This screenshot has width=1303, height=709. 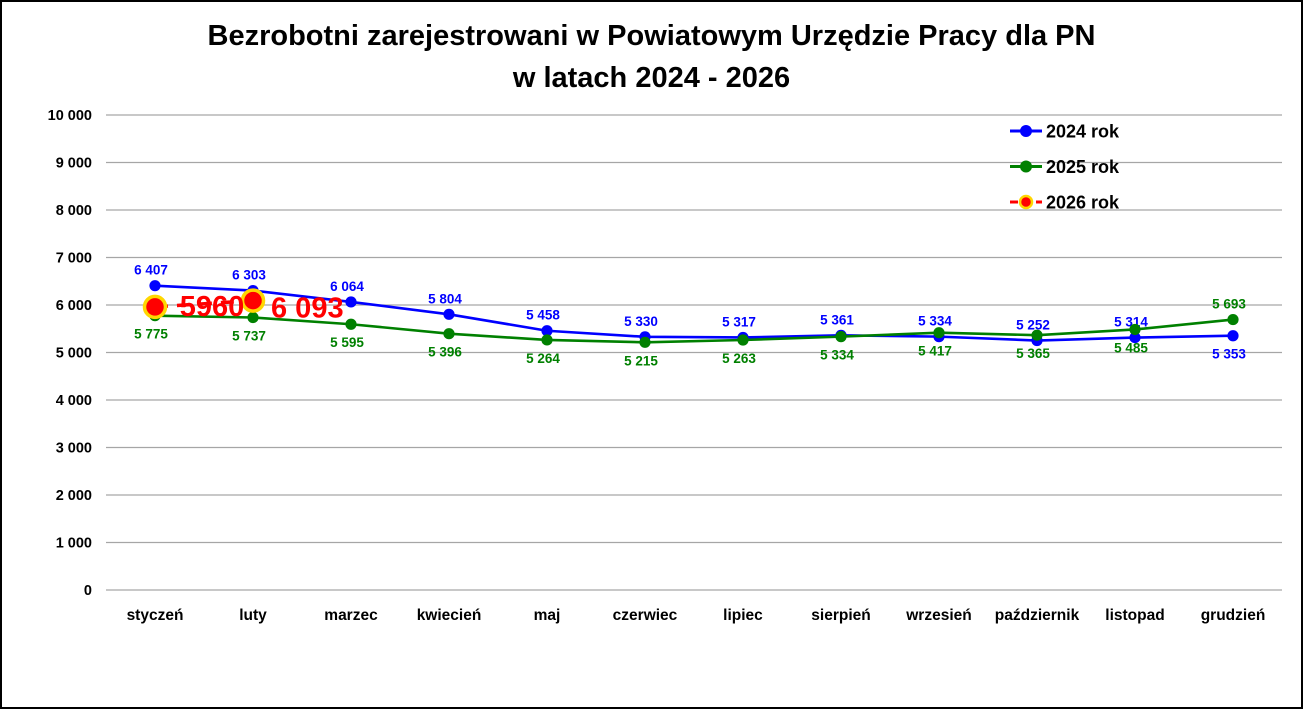 What do you see at coordinates (1083, 132) in the screenshot?
I see `legend-label-2024-rok: 2024 rok` at bounding box center [1083, 132].